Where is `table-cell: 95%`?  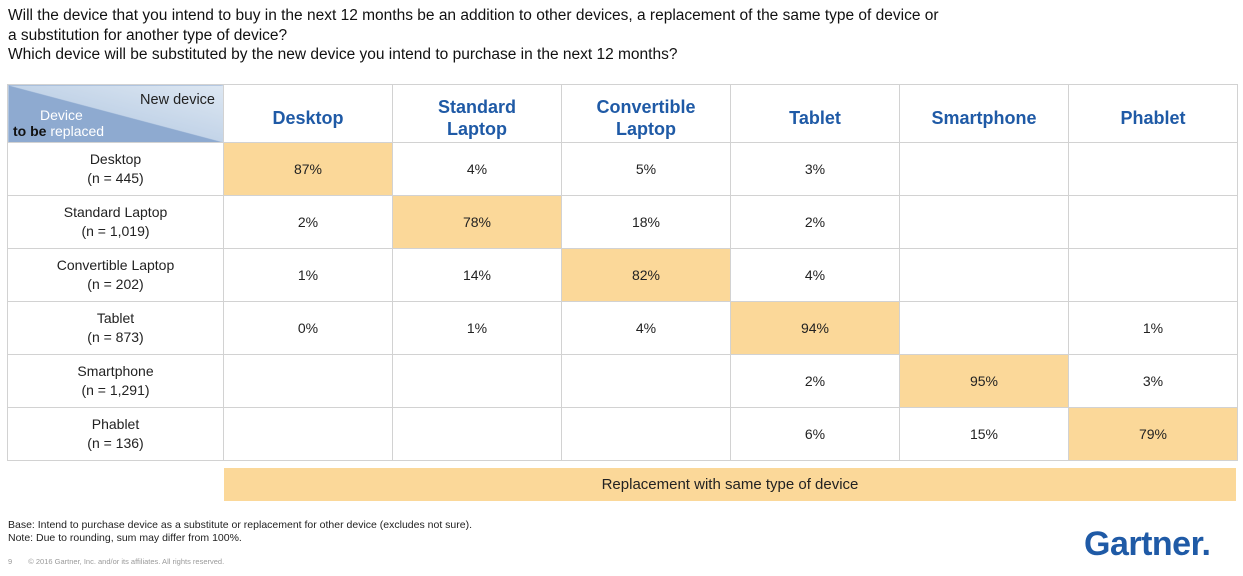
table-cell: 95% is located at coordinates (984, 381).